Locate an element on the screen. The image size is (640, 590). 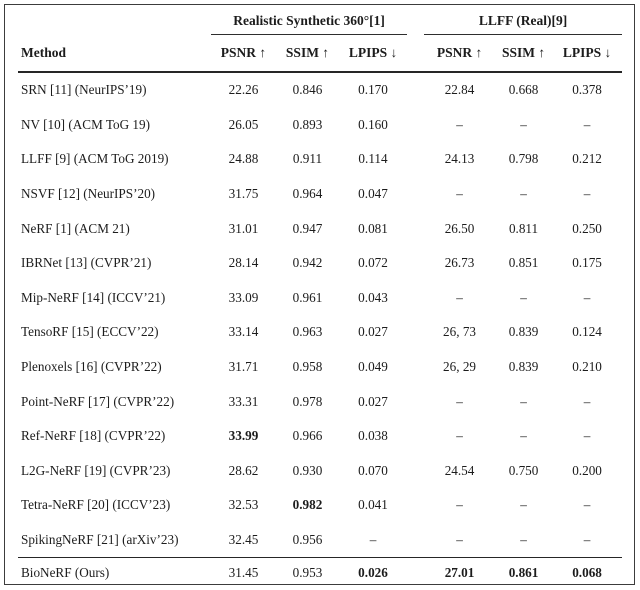
value-cell: 0.175 is located at coordinates (587, 263).